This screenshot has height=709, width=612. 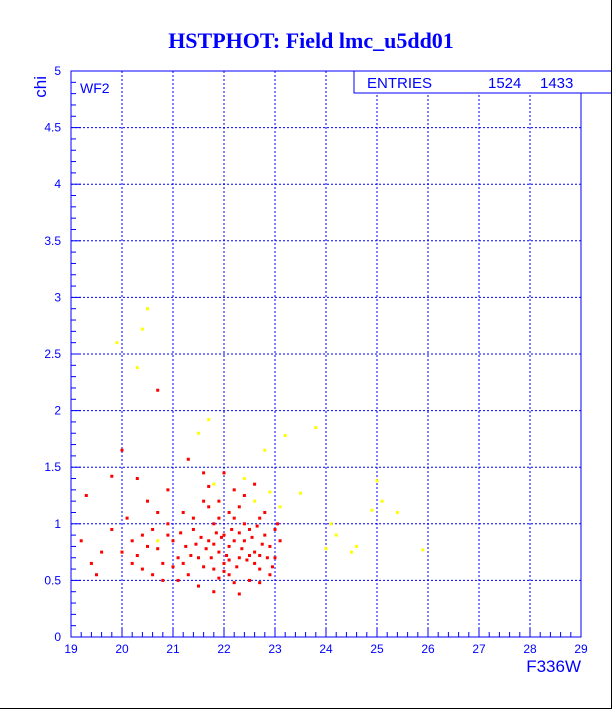 What do you see at coordinates (530, 649) in the screenshot?
I see `x-tick-label: 28` at bounding box center [530, 649].